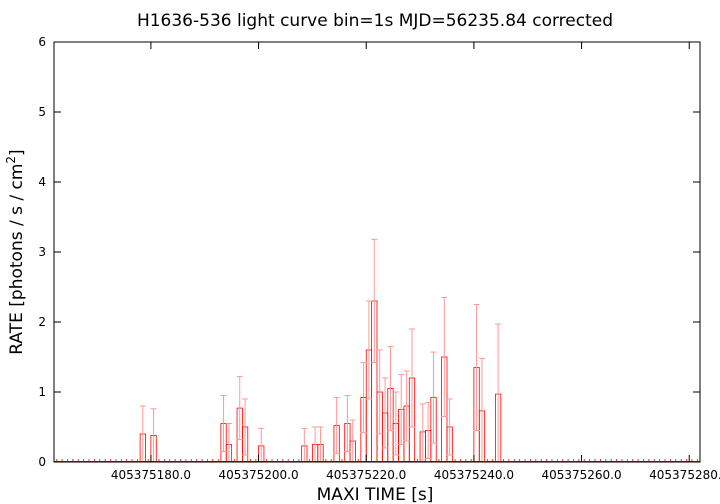 This screenshot has height=504, width=720. Describe the element at coordinates (581, 475) in the screenshot. I see `x-tick-label-4: 405375260.0` at that location.